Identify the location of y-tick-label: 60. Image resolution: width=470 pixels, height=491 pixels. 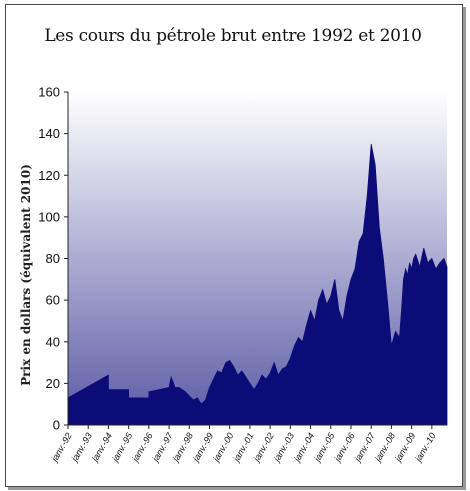
(53, 300).